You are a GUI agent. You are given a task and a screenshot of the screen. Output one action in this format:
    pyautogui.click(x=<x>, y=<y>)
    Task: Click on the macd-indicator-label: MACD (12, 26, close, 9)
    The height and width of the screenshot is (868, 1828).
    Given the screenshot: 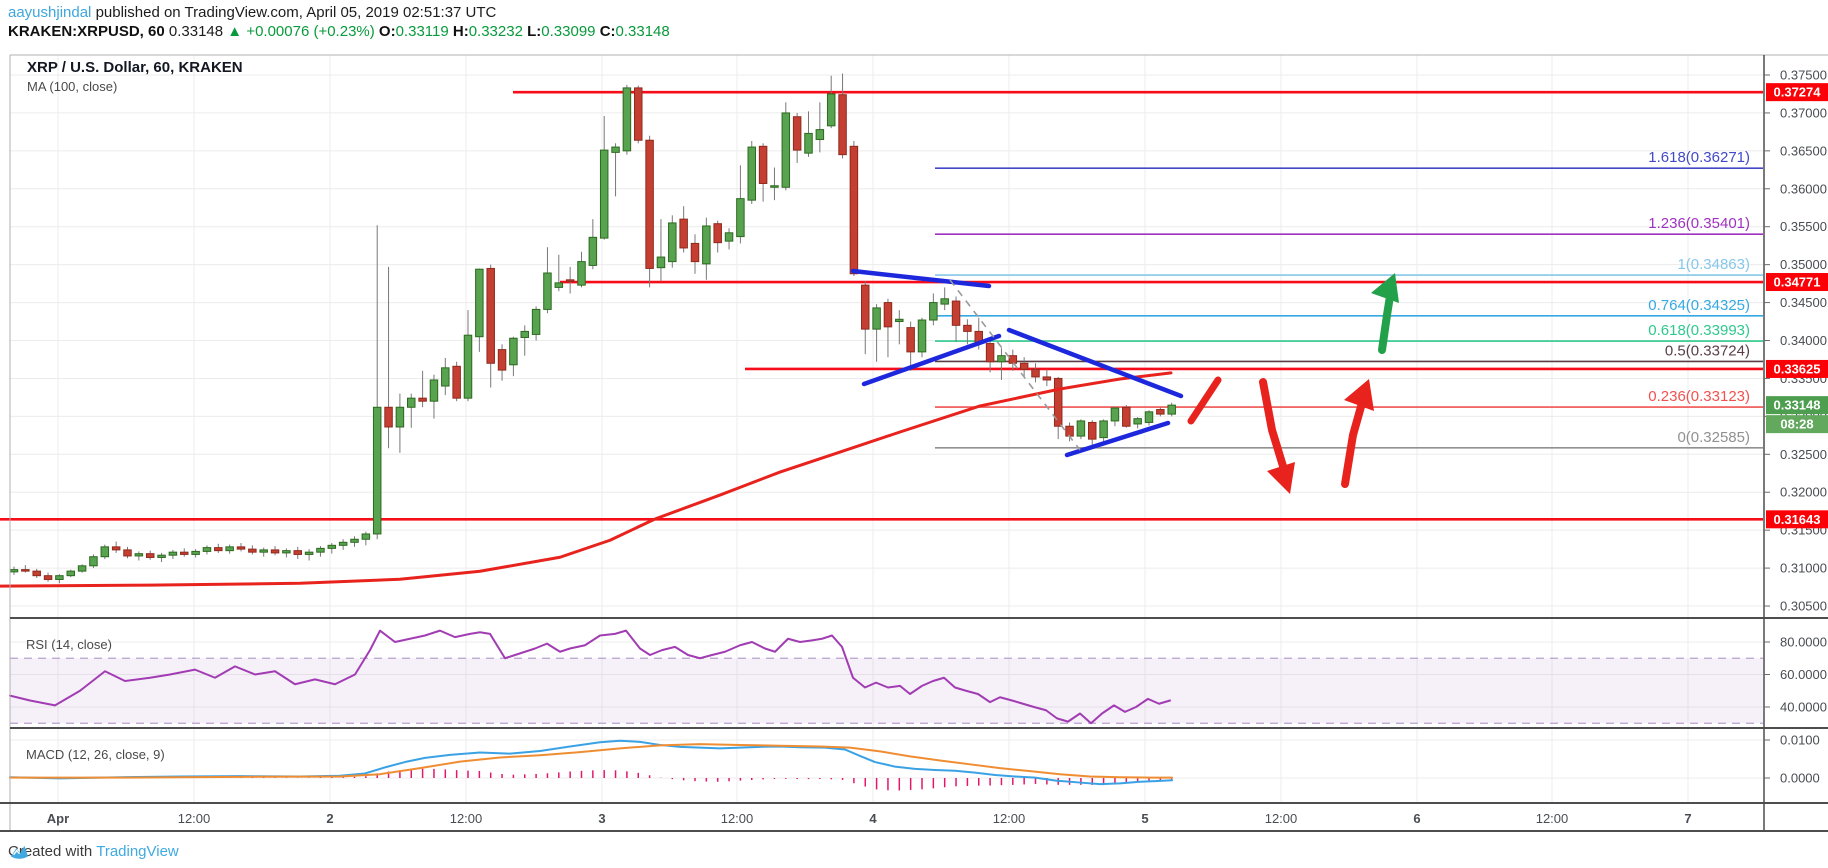 What is the action you would take?
    pyautogui.click(x=95, y=754)
    